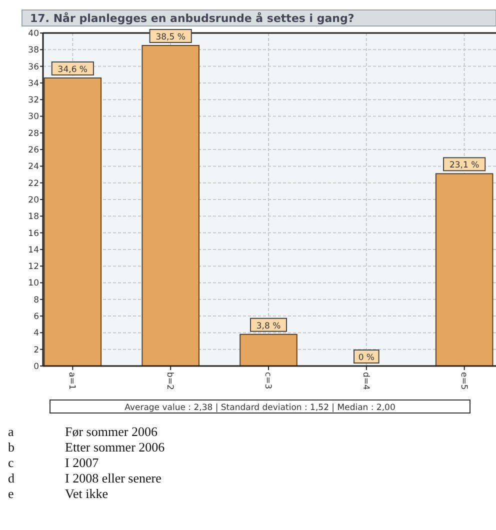 The image size is (496, 530). Describe the element at coordinates (73, 69) in the screenshot. I see `data-label: 34,6 %` at that location.